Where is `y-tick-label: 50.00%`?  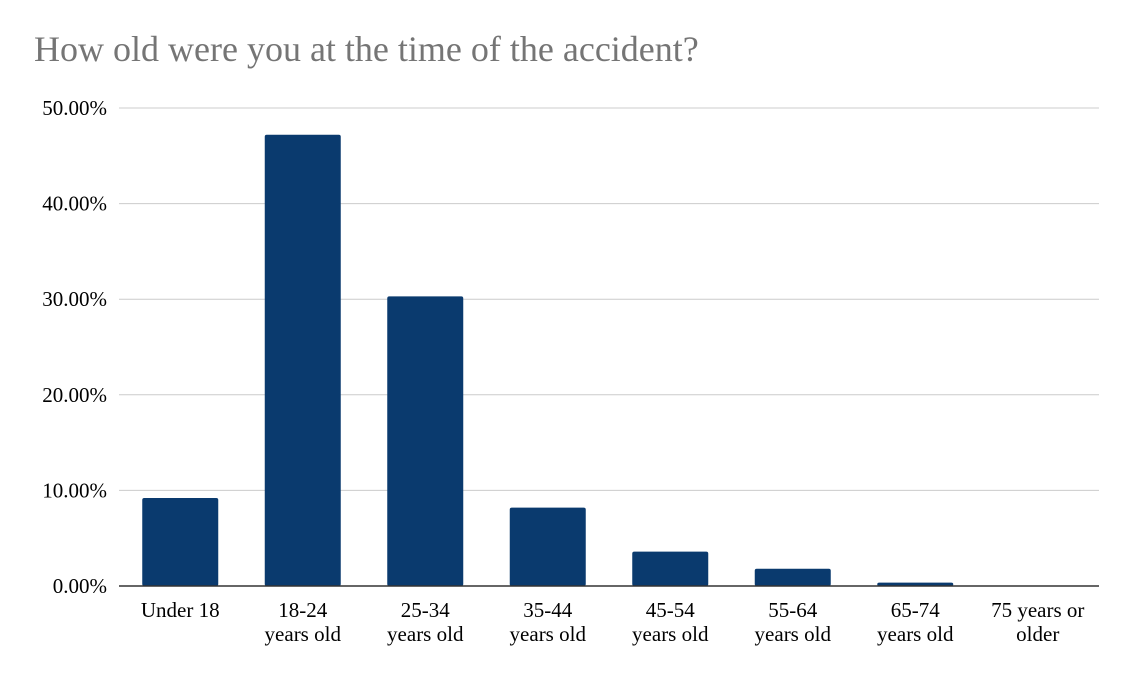
y-tick-label: 50.00% is located at coordinates (74, 108).